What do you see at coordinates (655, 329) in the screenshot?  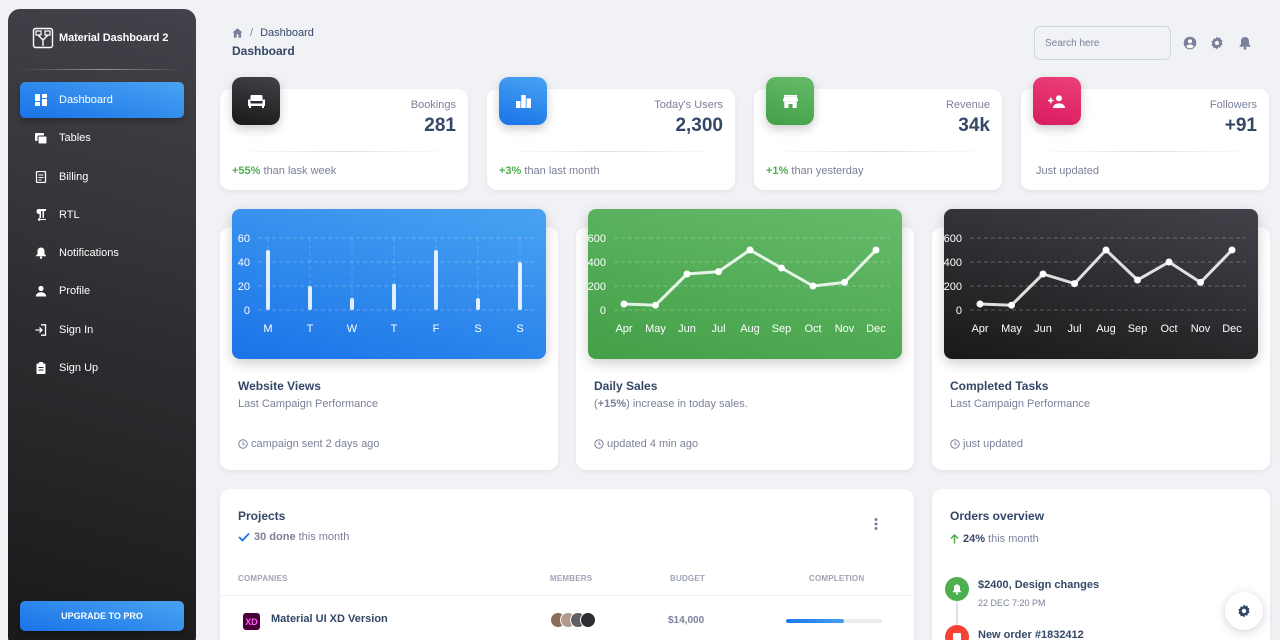 I see `x-tick-label: May` at bounding box center [655, 329].